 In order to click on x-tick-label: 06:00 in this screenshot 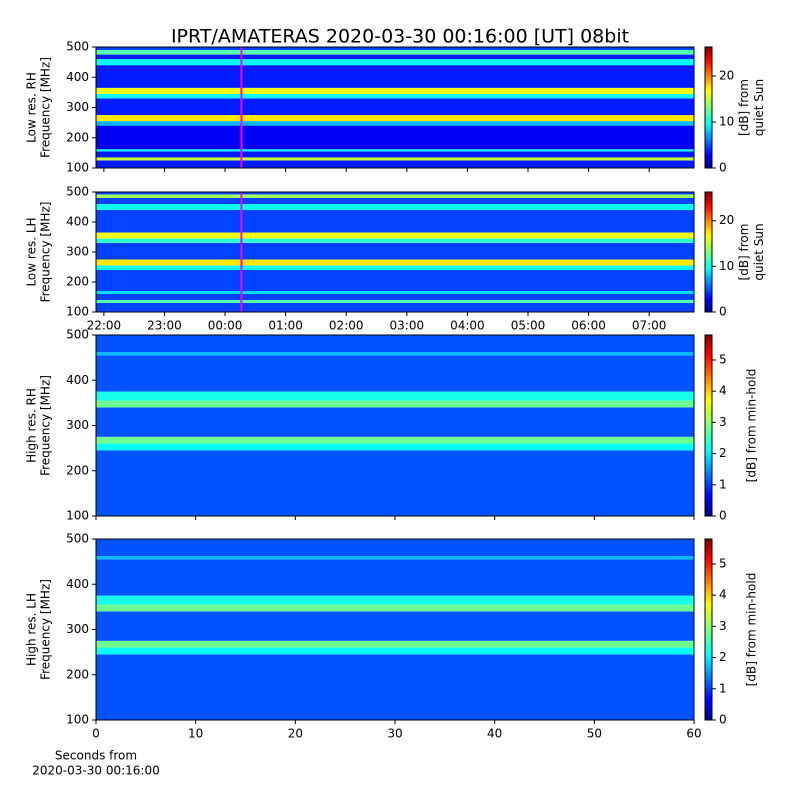, I will do `click(588, 326)`.